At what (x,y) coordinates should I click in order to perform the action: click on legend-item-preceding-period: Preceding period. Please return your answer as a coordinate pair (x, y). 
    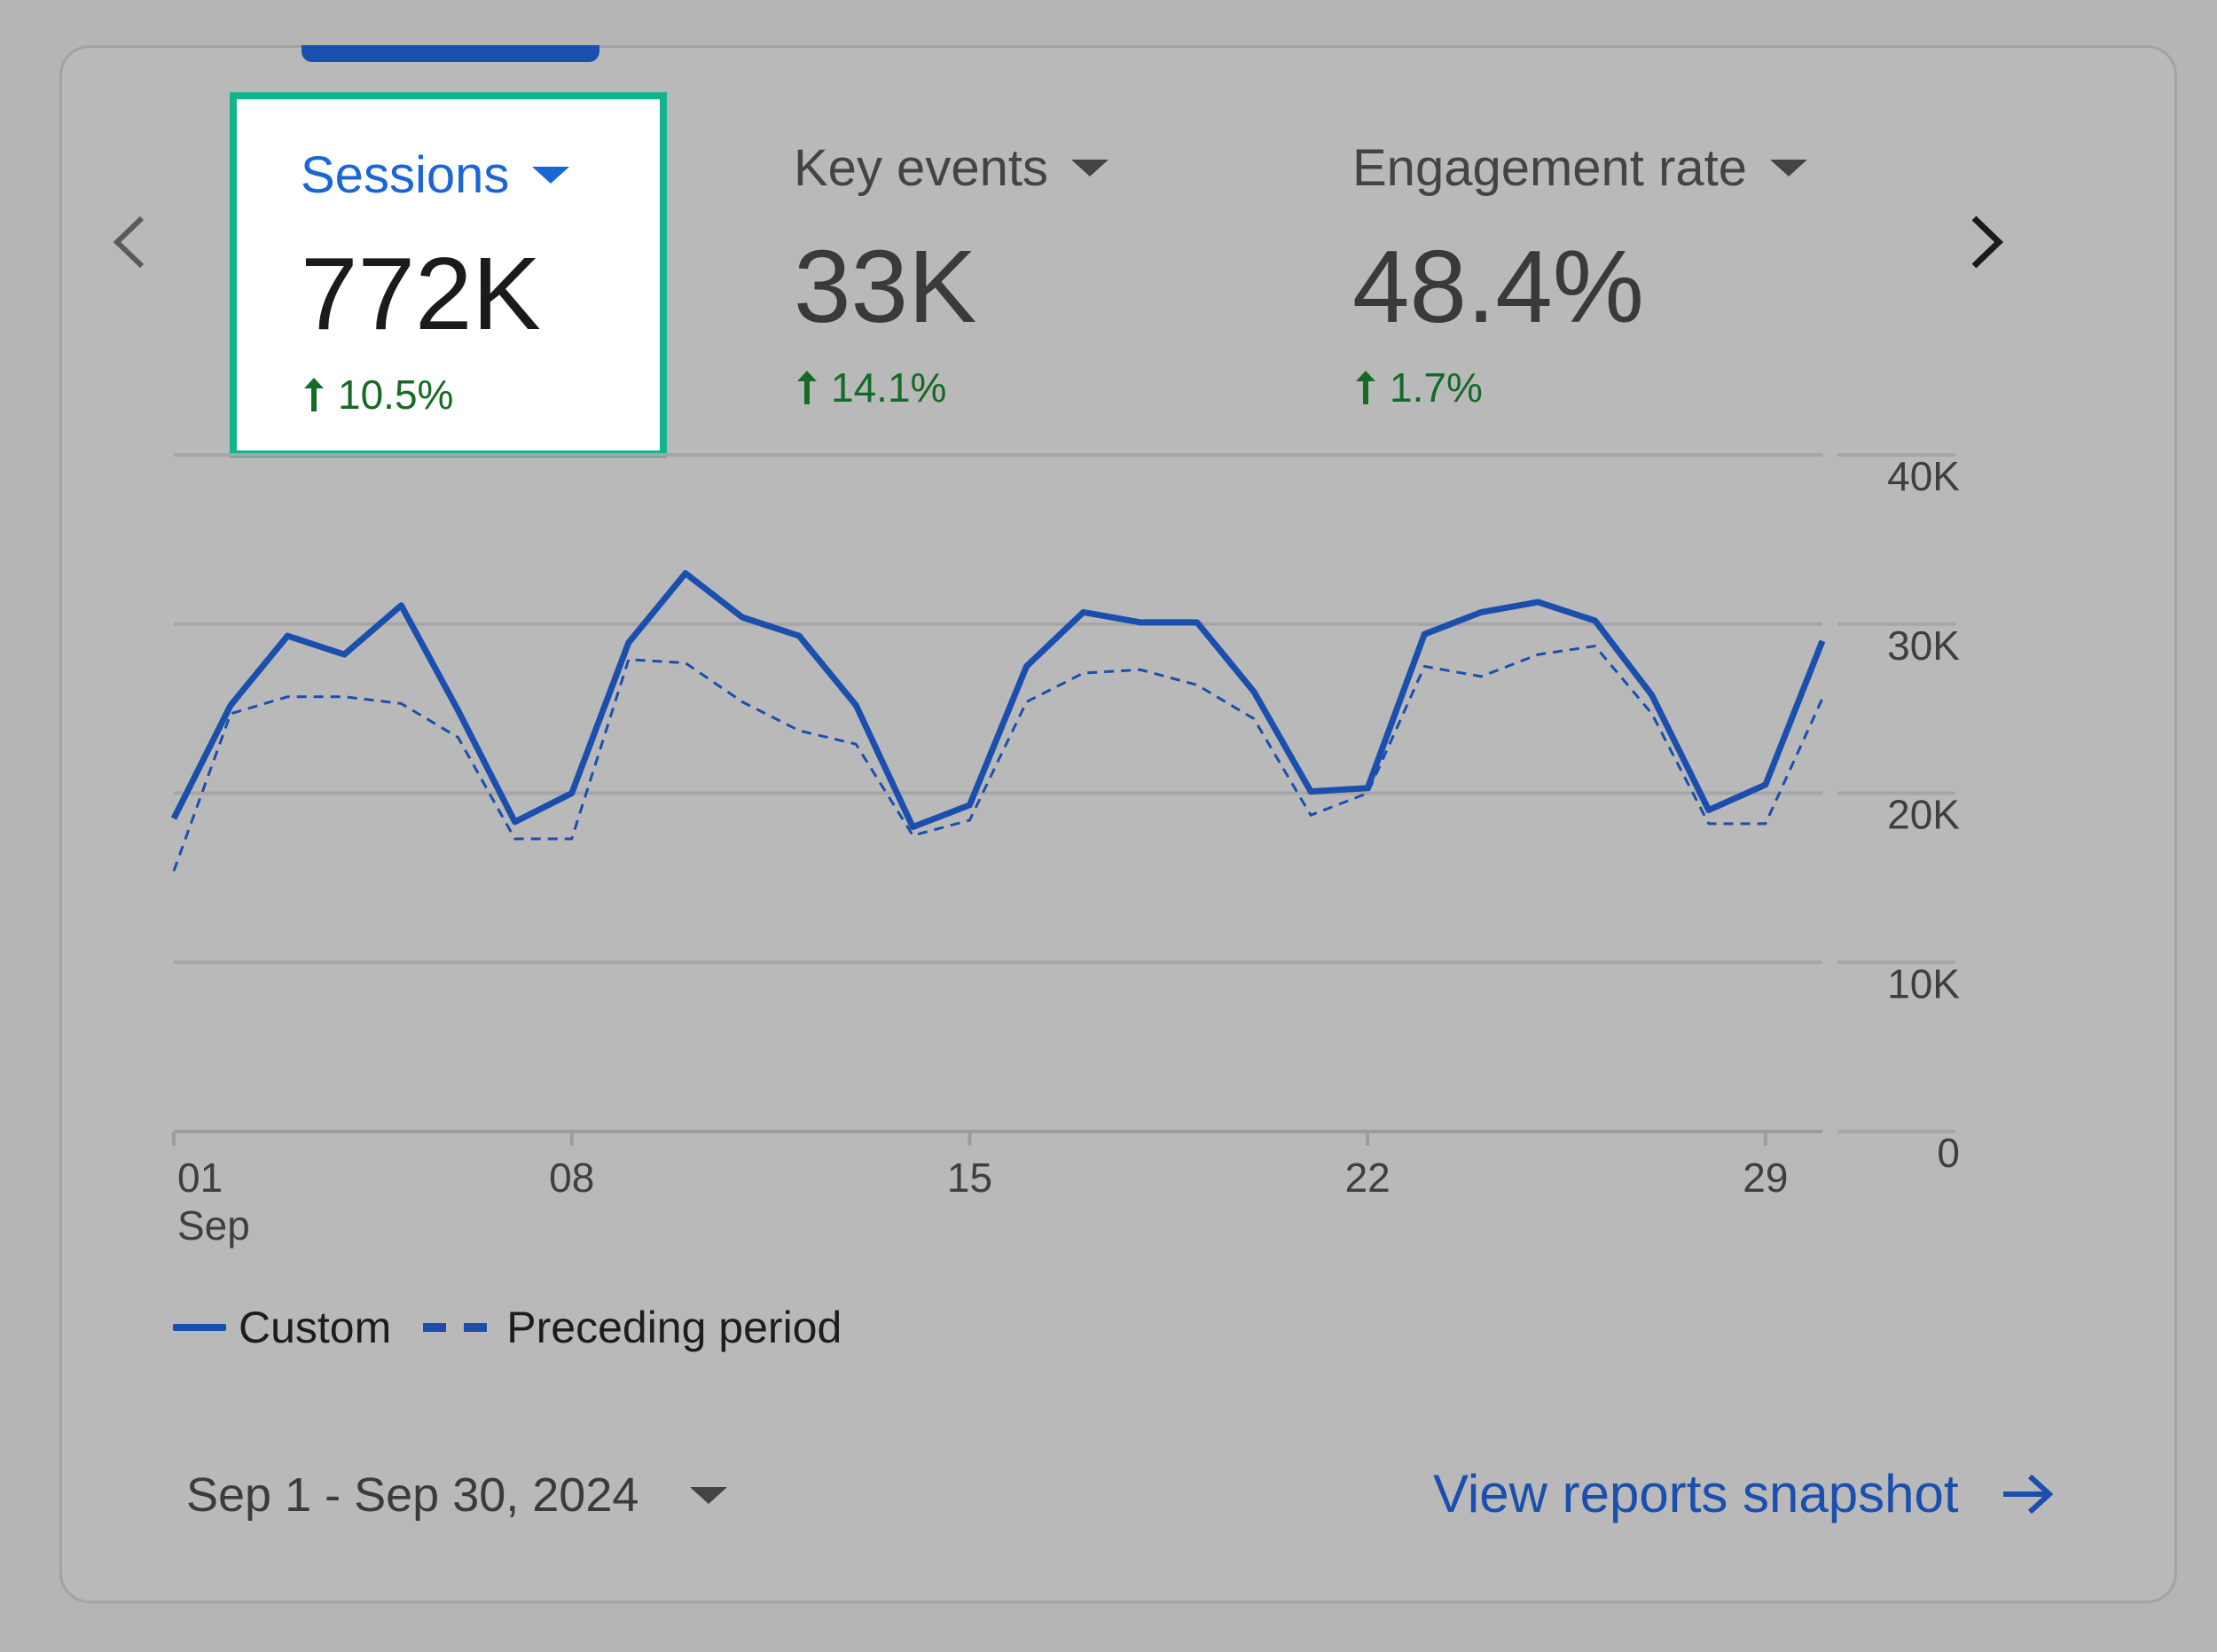
    Looking at the image, I should click on (632, 1327).